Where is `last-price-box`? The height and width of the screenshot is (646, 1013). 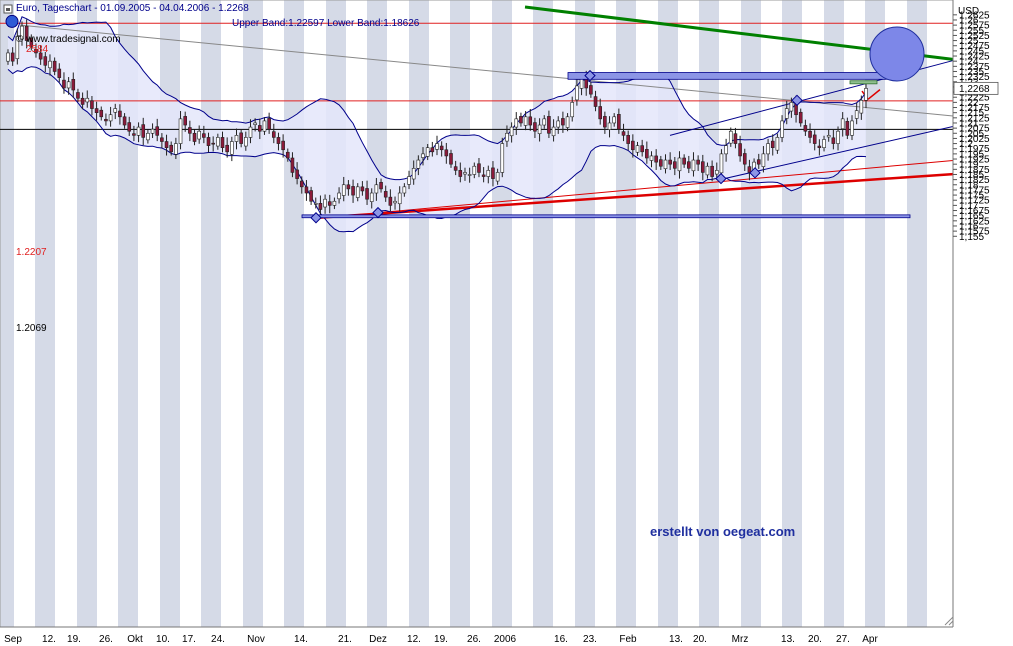
last-price-box is located at coordinates (976, 88).